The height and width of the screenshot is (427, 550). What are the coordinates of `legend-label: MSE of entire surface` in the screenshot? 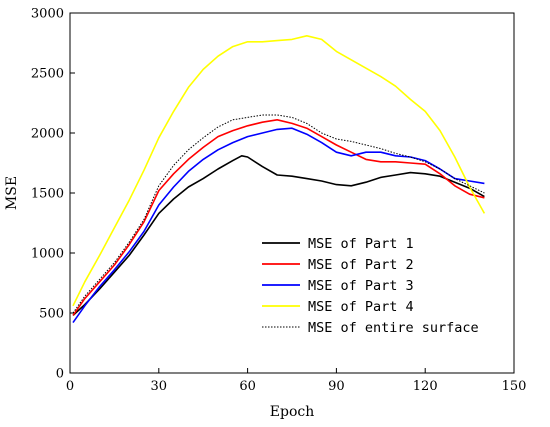 It's located at (393, 328).